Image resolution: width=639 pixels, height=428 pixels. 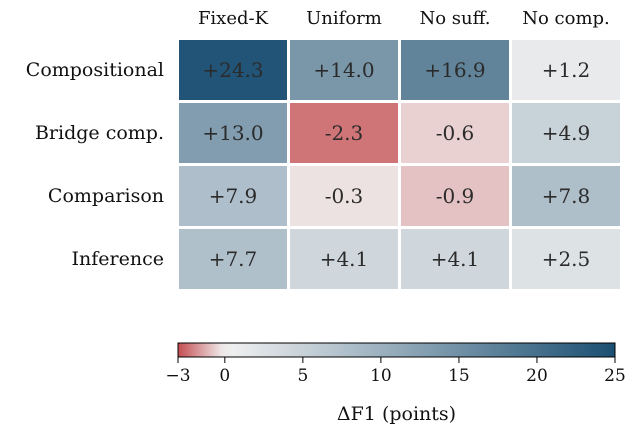 What do you see at coordinates (106, 196) in the screenshot?
I see `row-label: Comparison` at bounding box center [106, 196].